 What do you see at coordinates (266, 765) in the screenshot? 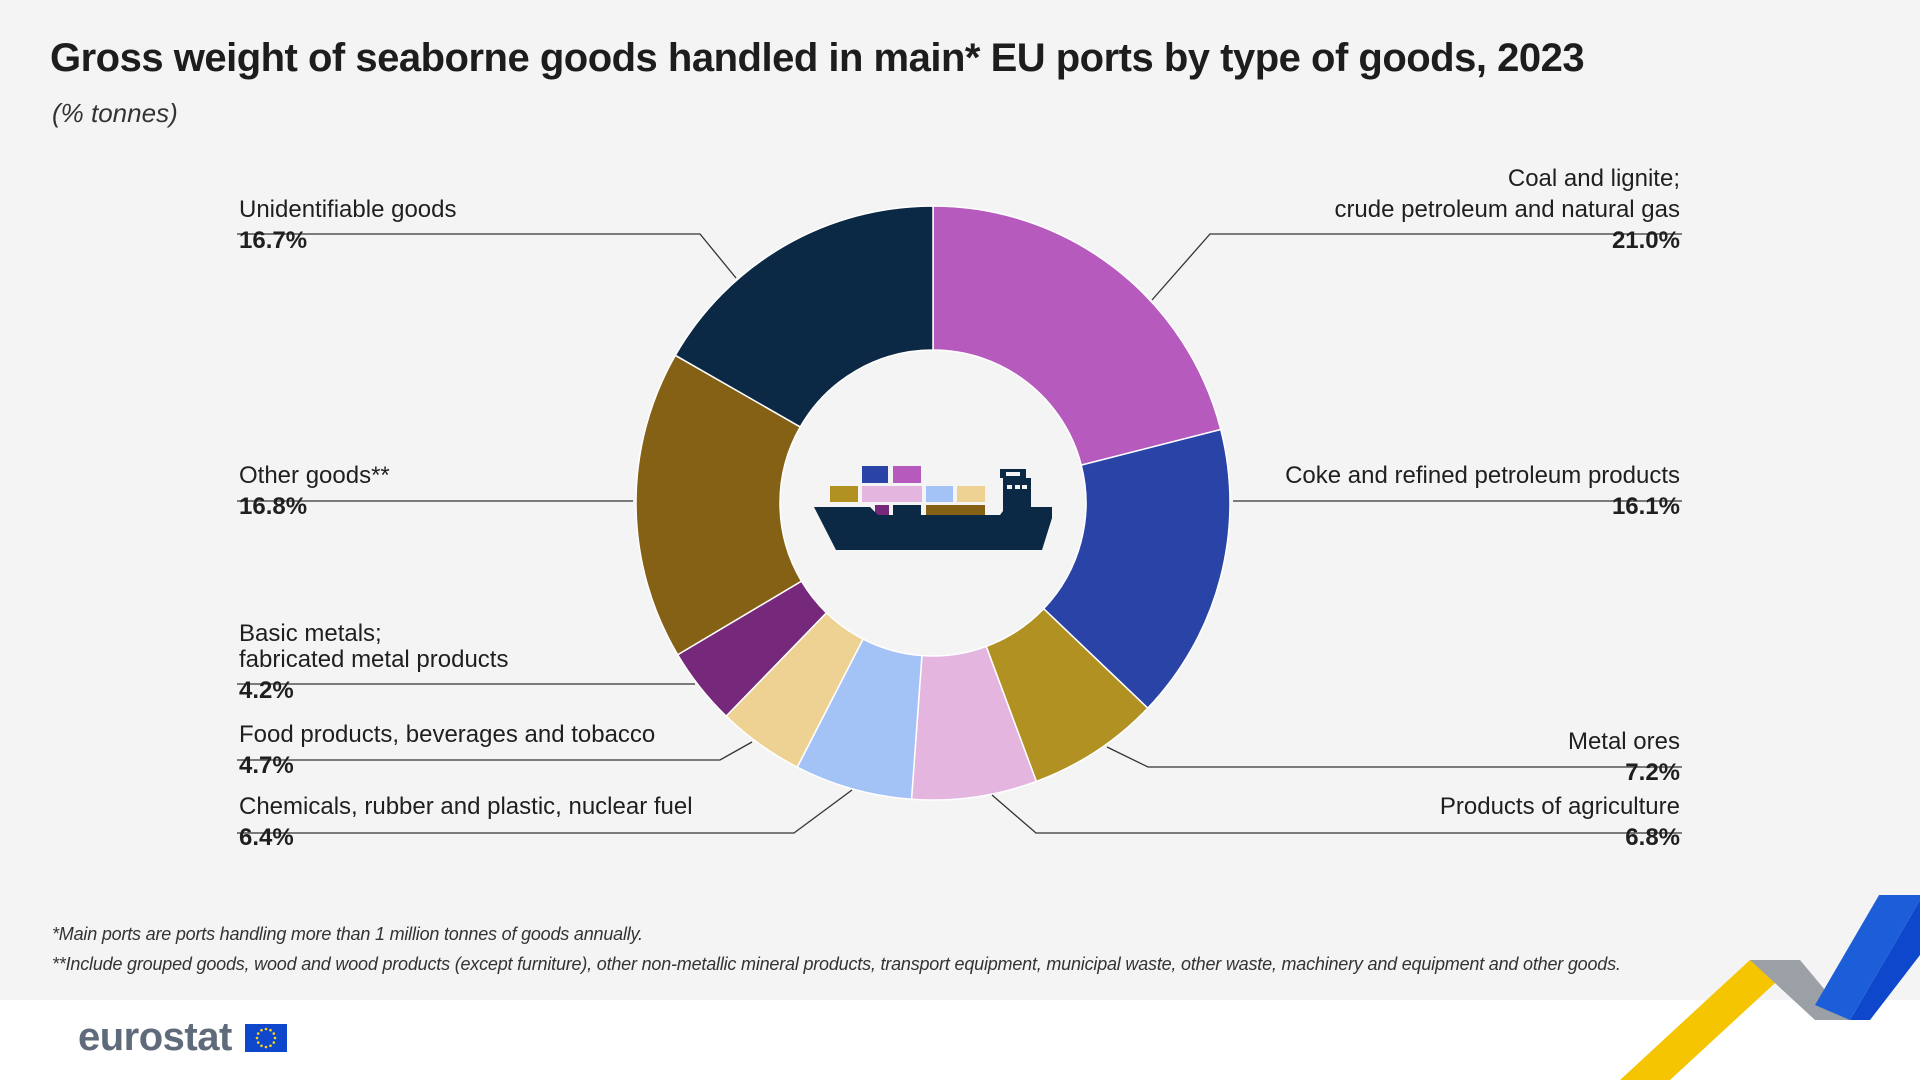
I see `slice-value-label: 4.7%` at bounding box center [266, 765].